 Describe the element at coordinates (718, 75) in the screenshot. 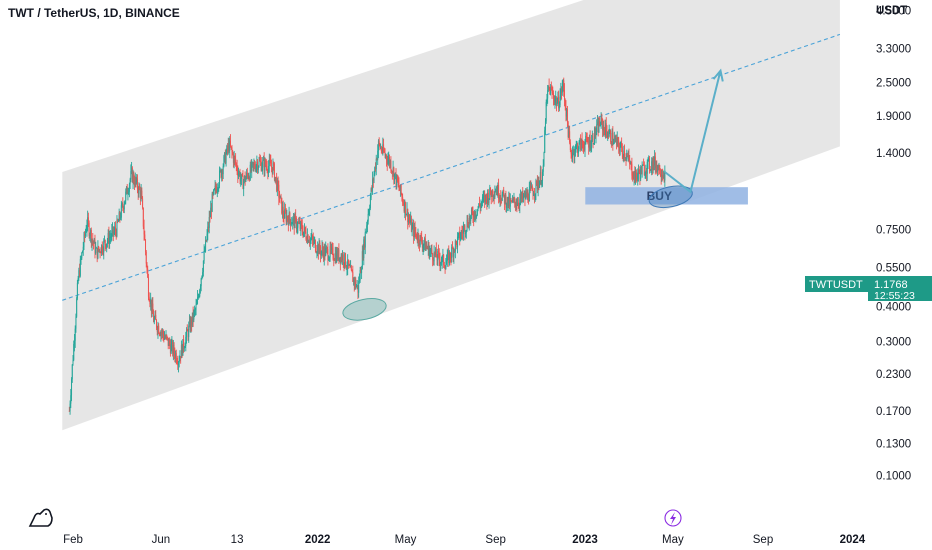

I see `arrow-head-icon` at that location.